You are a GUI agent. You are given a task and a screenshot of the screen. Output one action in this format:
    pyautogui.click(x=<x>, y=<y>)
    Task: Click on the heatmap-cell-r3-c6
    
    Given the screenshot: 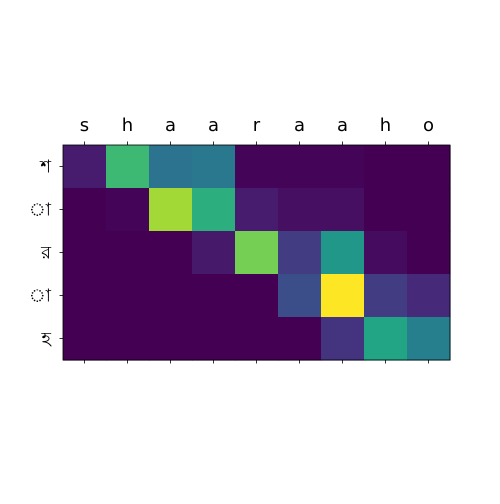 What is the action you would take?
    pyautogui.click(x=343, y=296)
    